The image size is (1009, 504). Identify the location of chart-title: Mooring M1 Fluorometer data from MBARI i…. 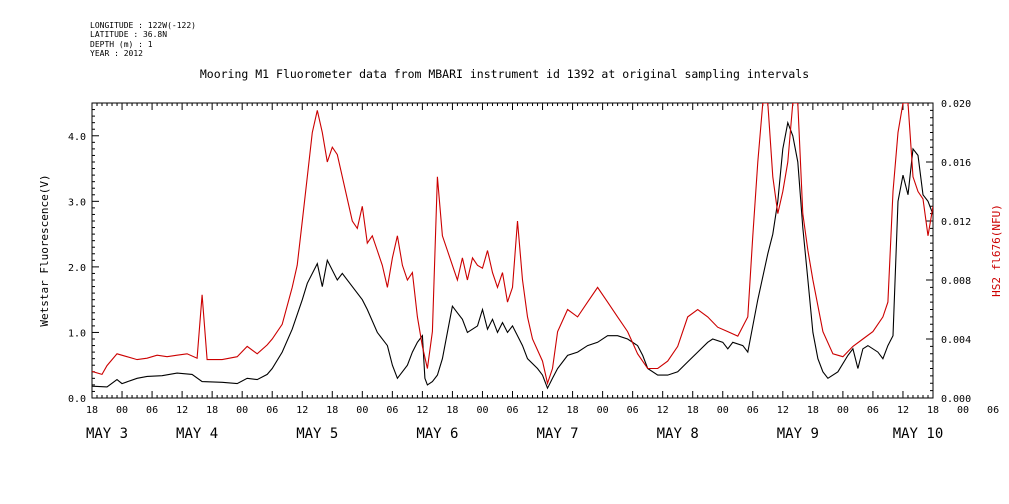
(504, 74).